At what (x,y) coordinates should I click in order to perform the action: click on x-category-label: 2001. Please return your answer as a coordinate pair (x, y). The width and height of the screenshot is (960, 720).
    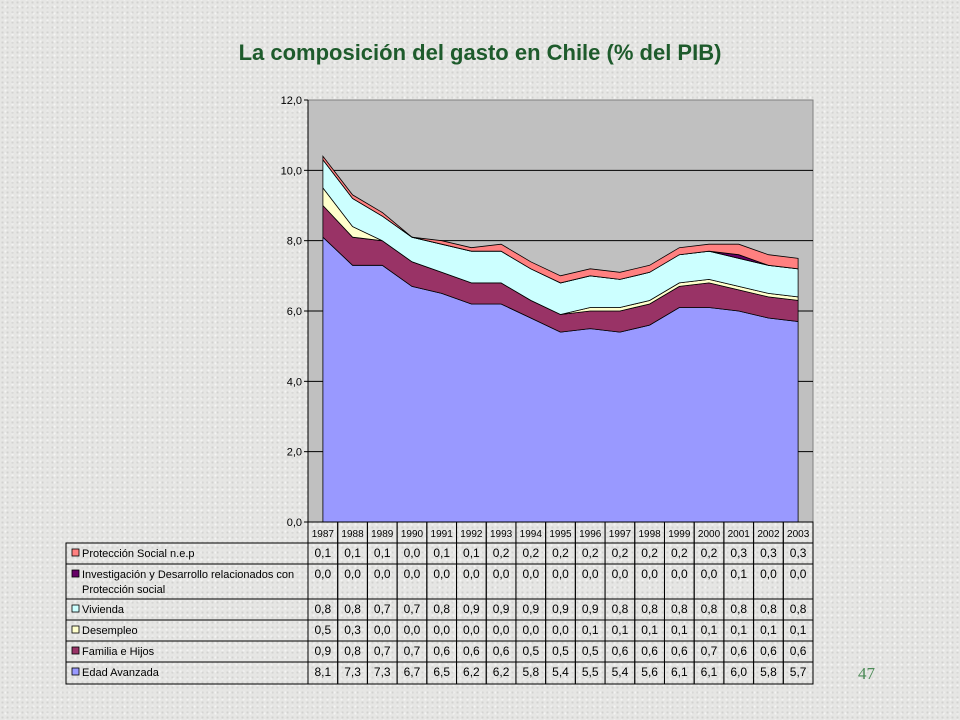
    Looking at the image, I should click on (739, 534).